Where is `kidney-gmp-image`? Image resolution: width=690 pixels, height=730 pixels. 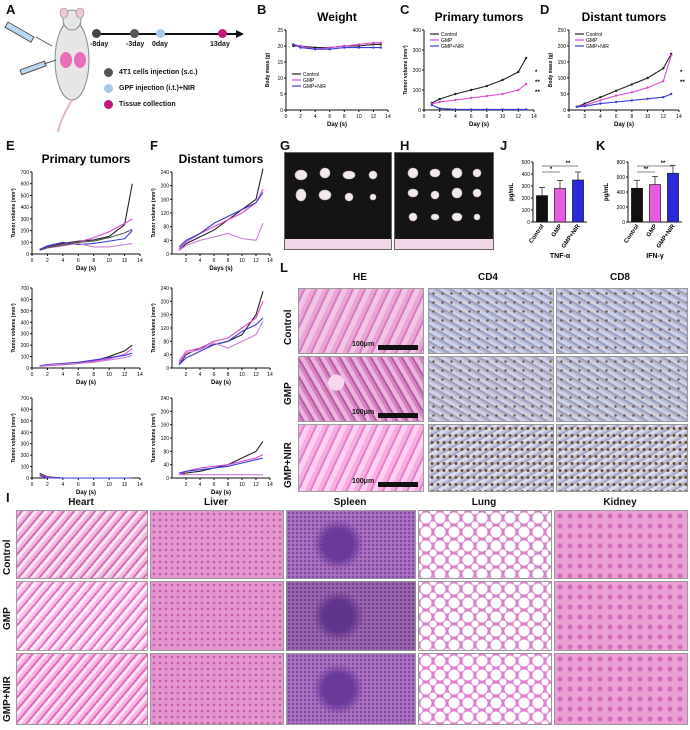 kidney-gmp-image is located at coordinates (621, 616).